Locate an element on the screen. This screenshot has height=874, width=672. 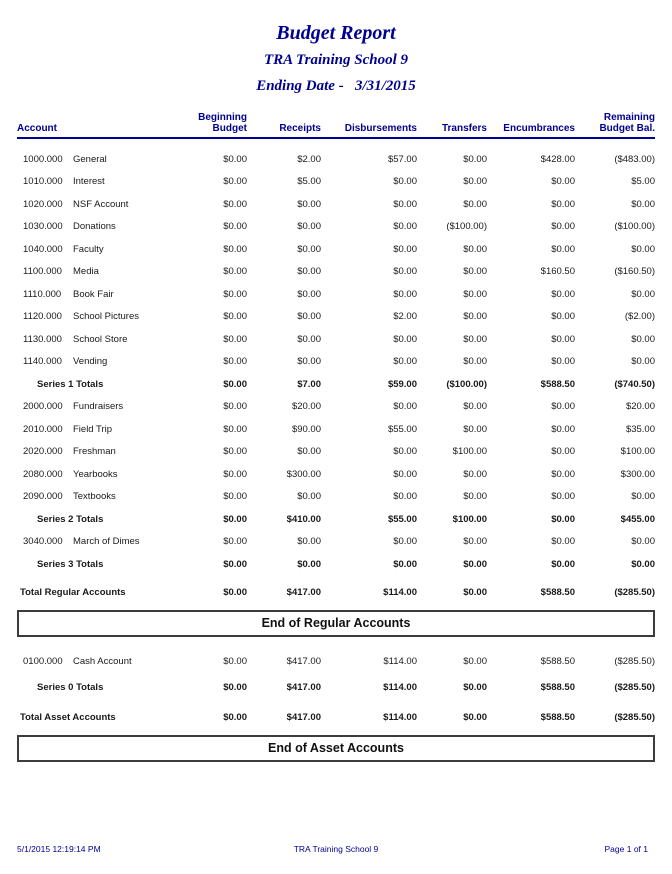
account-name: Interest is located at coordinates (89, 182).